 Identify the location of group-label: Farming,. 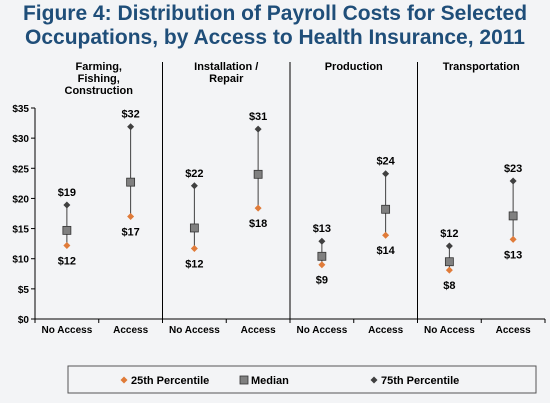
(99, 67).